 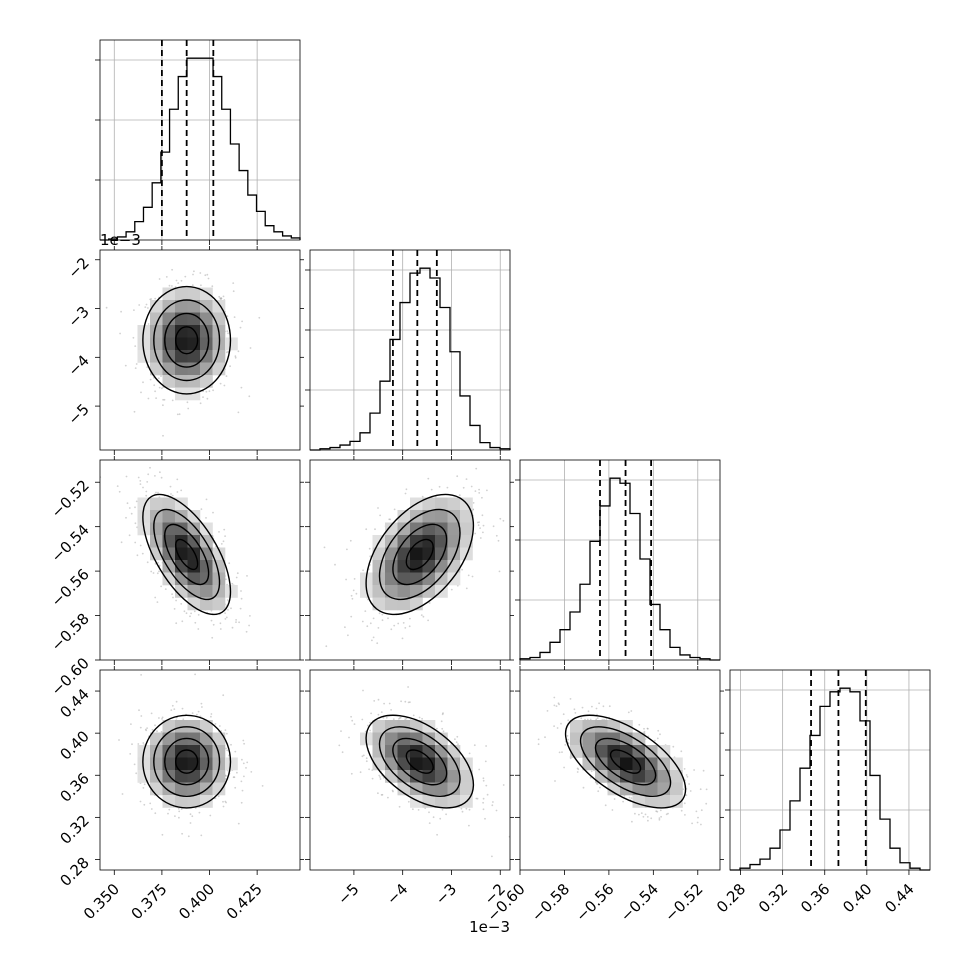 What do you see at coordinates (639, 902) in the screenshot?
I see `x-tick-label: −0.54` at bounding box center [639, 902].